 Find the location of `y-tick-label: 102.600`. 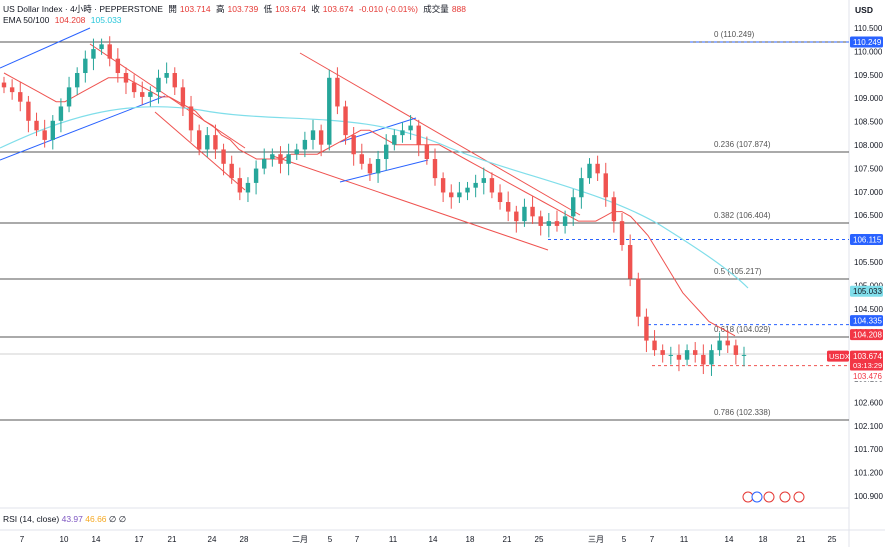

y-tick-label: 102.600 is located at coordinates (868, 402).